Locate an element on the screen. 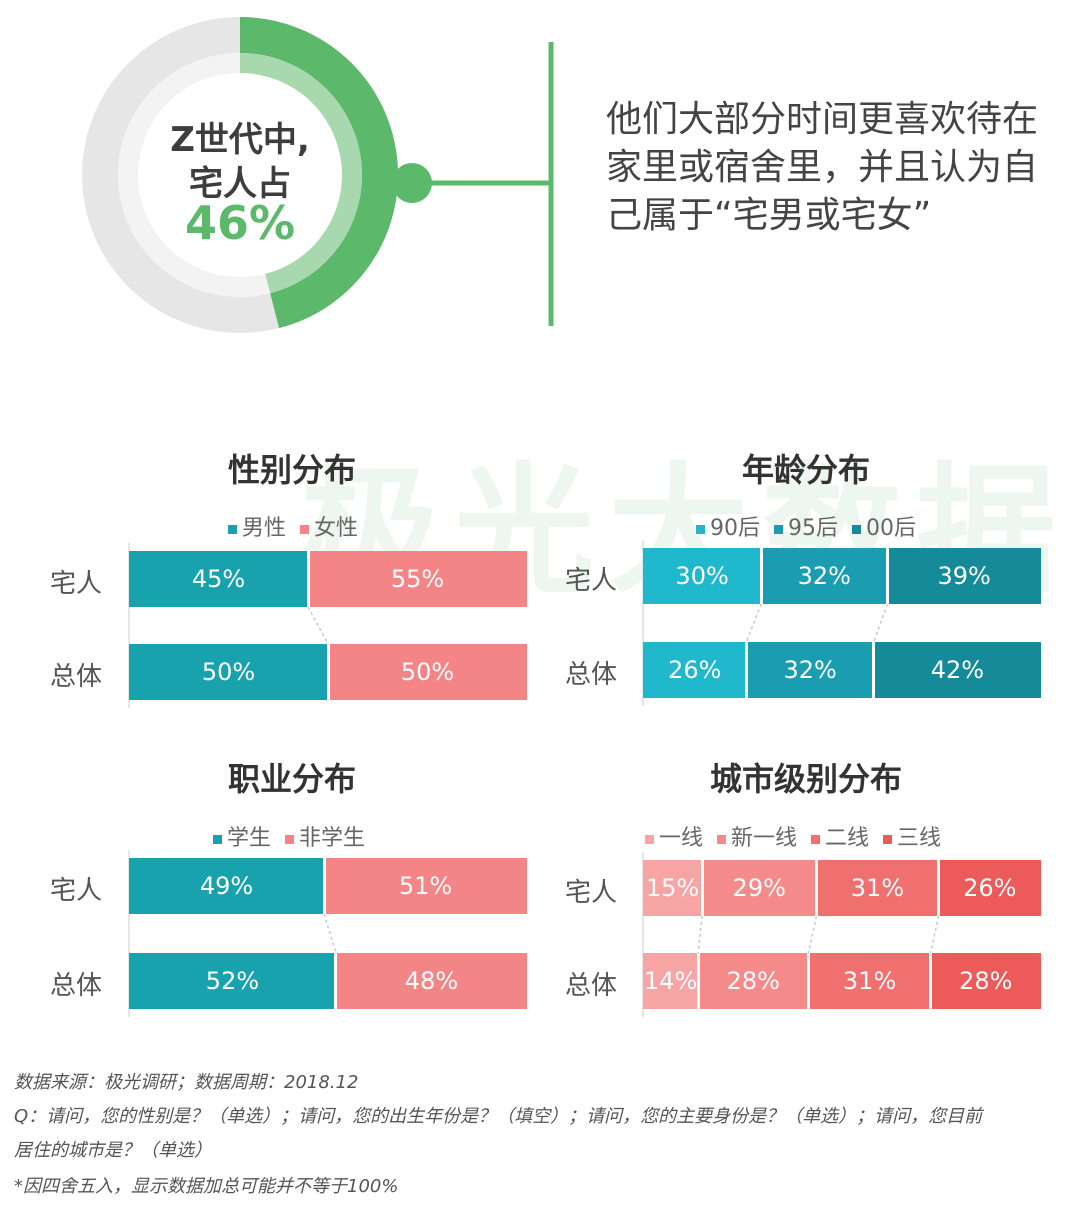  legend-item: 一线 is located at coordinates (674, 836).